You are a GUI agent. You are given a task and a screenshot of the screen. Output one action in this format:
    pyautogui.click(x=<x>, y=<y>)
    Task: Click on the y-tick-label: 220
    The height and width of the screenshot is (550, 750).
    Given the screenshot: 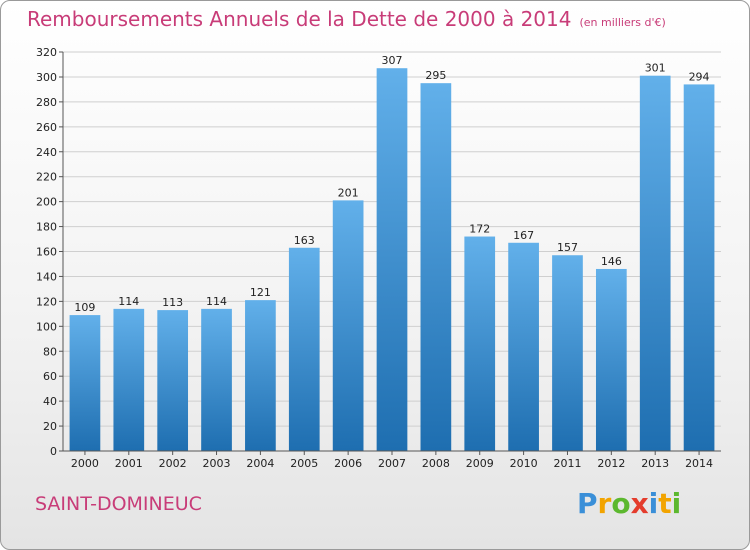 What is the action you would take?
    pyautogui.click(x=46, y=177)
    